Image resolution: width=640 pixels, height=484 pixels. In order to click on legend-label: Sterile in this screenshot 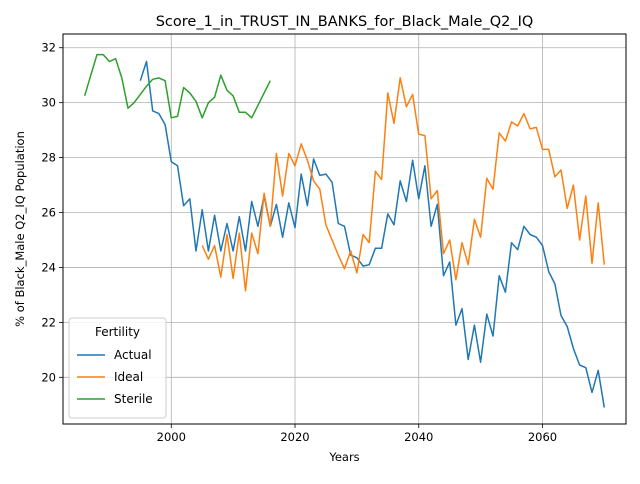, I will do `click(133, 399)`.